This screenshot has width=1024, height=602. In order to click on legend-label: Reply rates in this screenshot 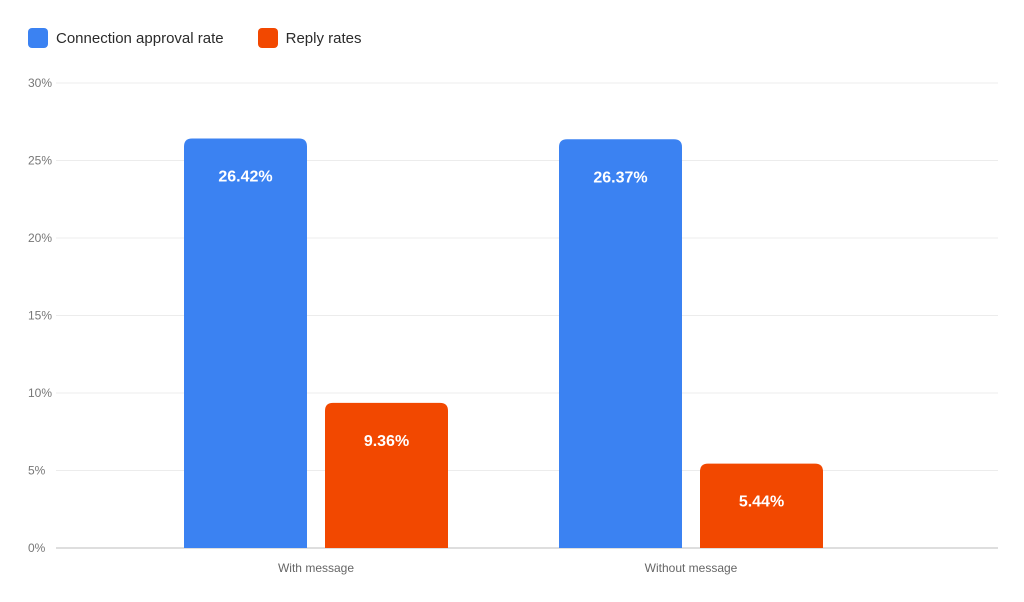, I will do `click(323, 38)`.